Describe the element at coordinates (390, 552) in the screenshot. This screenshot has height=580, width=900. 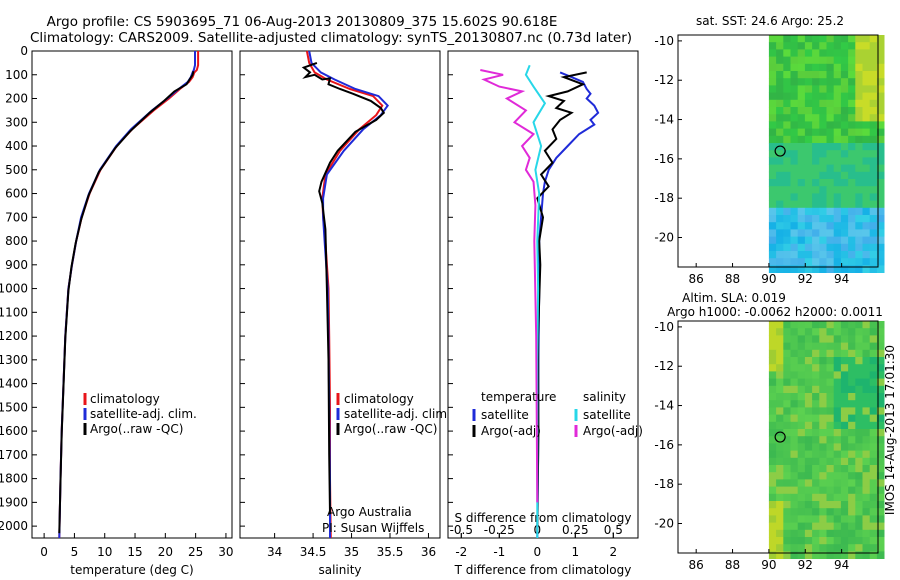
I see `x-tick-label: 35.5` at that location.